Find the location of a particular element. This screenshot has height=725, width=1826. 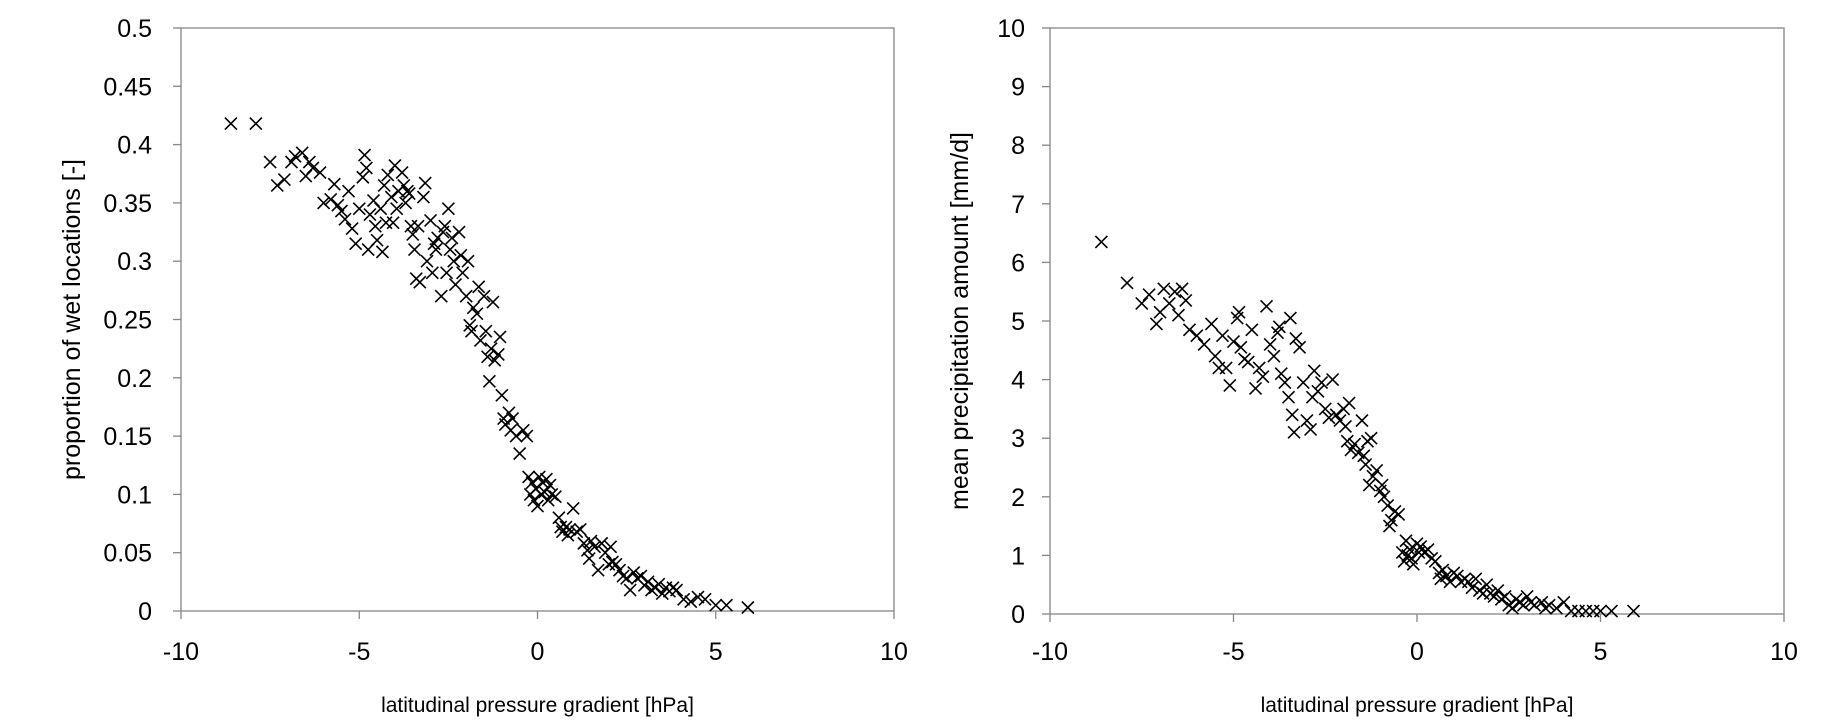

y-tick-label: 0.05 is located at coordinates (127, 554).